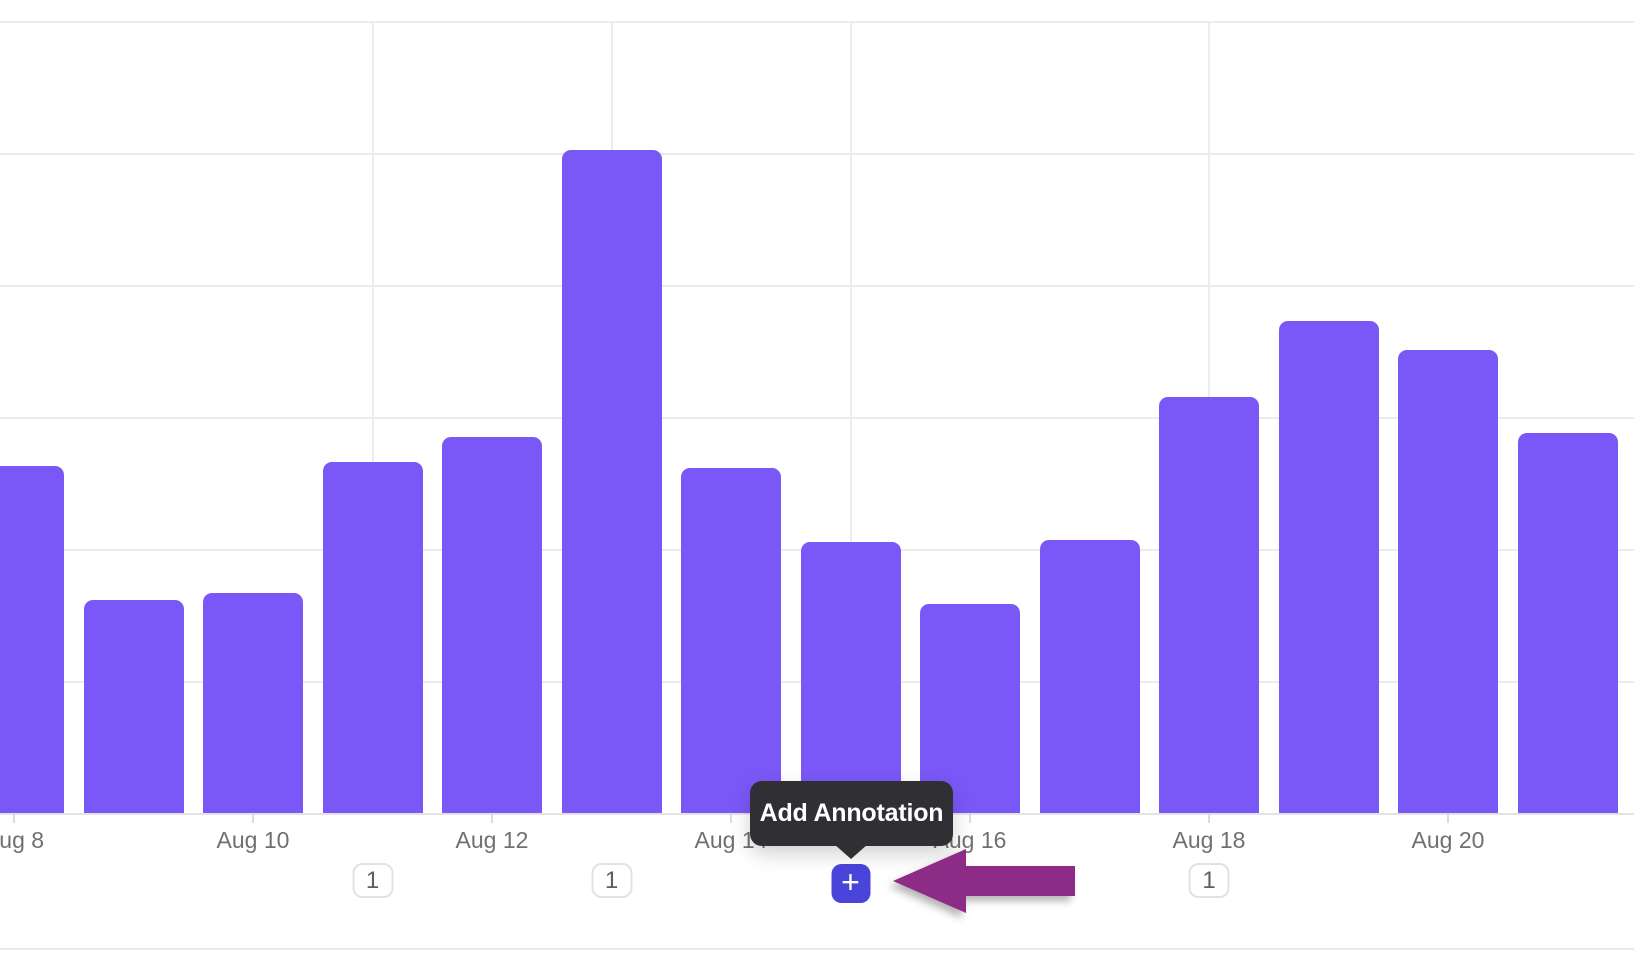 The height and width of the screenshot is (980, 1634). I want to click on x-axis-label: Aug 20, so click(1448, 840).